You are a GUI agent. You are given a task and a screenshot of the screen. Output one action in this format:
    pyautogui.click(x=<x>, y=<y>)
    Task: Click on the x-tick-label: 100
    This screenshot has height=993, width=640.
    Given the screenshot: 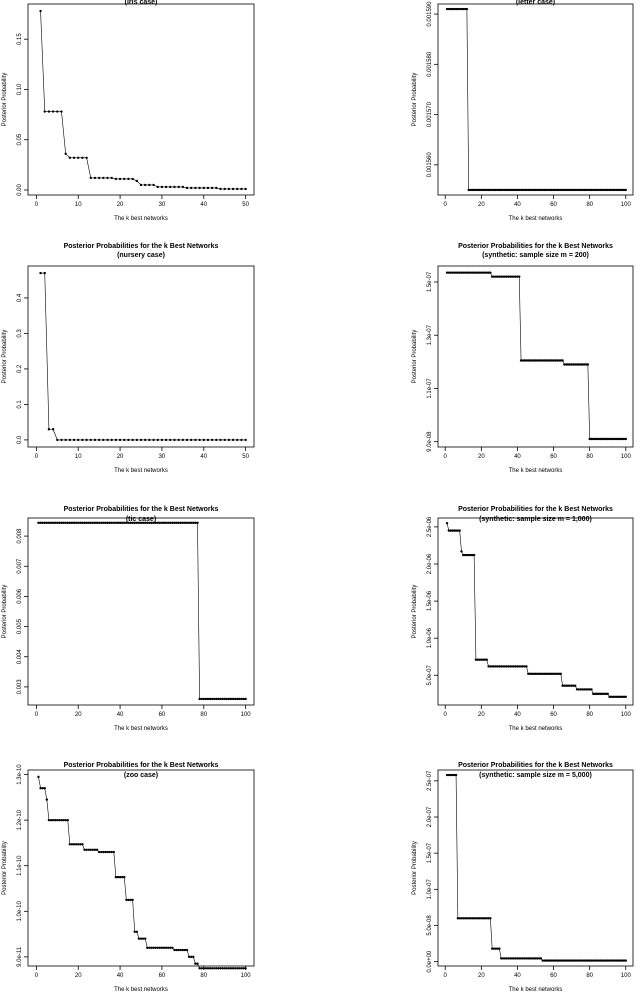 What is the action you would take?
    pyautogui.click(x=246, y=976)
    